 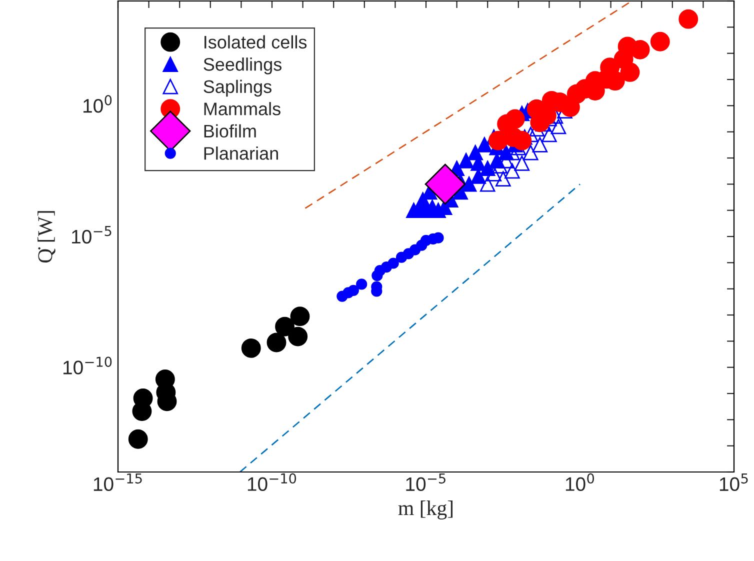 What do you see at coordinates (272, 482) in the screenshot?
I see `x-tick-label: 10$^{−10}$` at bounding box center [272, 482].